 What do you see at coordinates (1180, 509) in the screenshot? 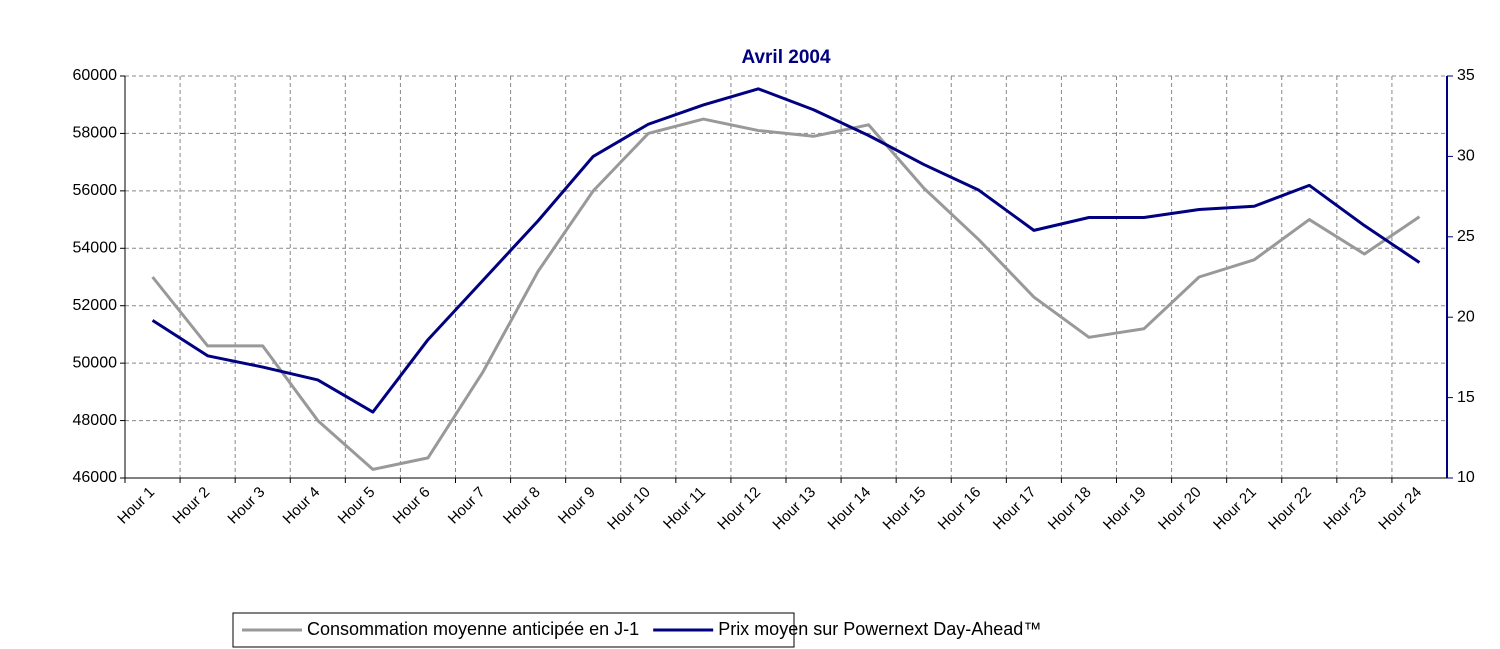
I see `x-tick-label: Hour 20` at bounding box center [1180, 509].